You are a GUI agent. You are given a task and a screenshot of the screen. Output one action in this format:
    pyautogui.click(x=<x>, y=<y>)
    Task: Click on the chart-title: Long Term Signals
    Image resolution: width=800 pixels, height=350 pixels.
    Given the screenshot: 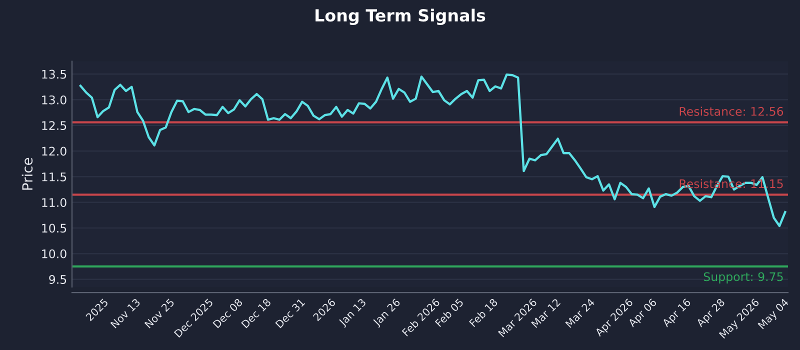 What is the action you would take?
    pyautogui.click(x=401, y=17)
    